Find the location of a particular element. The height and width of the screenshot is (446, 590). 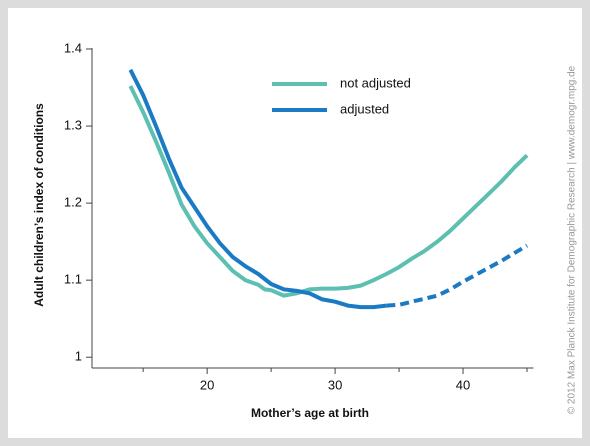

y-tick-label: 1.3 is located at coordinates (73, 124).